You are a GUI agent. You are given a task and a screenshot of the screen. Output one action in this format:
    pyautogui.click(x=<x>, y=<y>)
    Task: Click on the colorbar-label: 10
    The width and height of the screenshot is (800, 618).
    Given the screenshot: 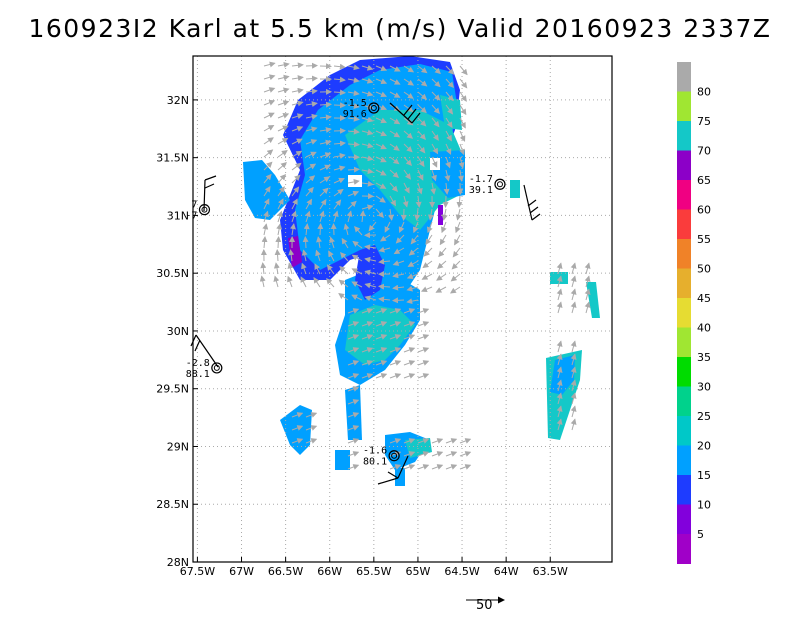 What is the action you would take?
    pyautogui.click(x=704, y=505)
    